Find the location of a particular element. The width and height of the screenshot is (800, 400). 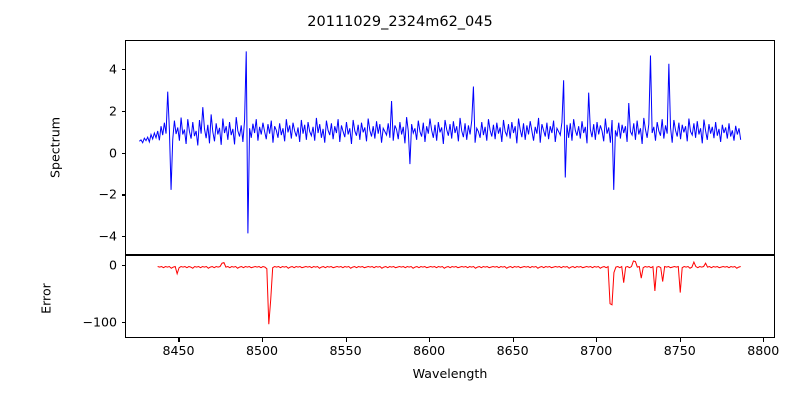

xtick-label-3: 8600 is located at coordinates (429, 350).